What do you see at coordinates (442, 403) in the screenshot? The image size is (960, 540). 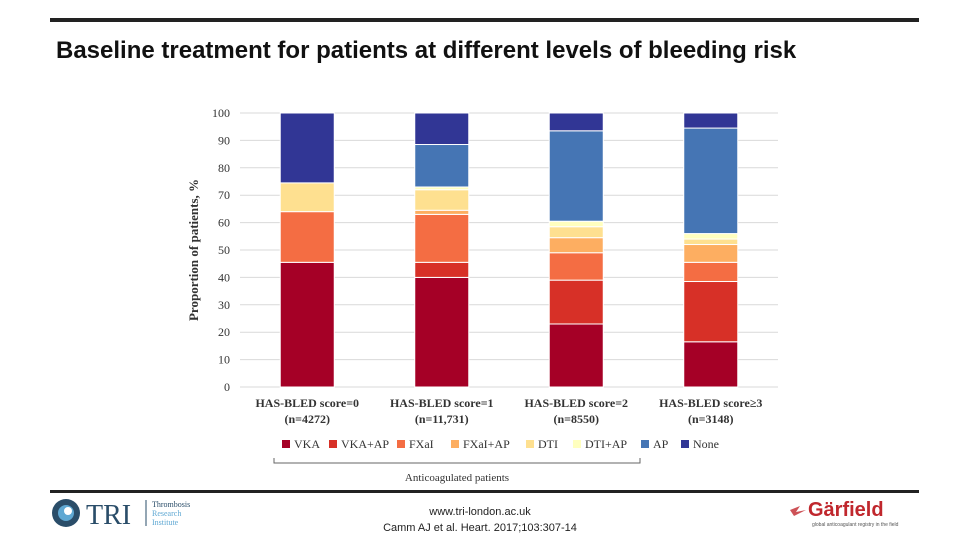 I see `x-tick-label: HAS-BLED score=1` at bounding box center [442, 403].